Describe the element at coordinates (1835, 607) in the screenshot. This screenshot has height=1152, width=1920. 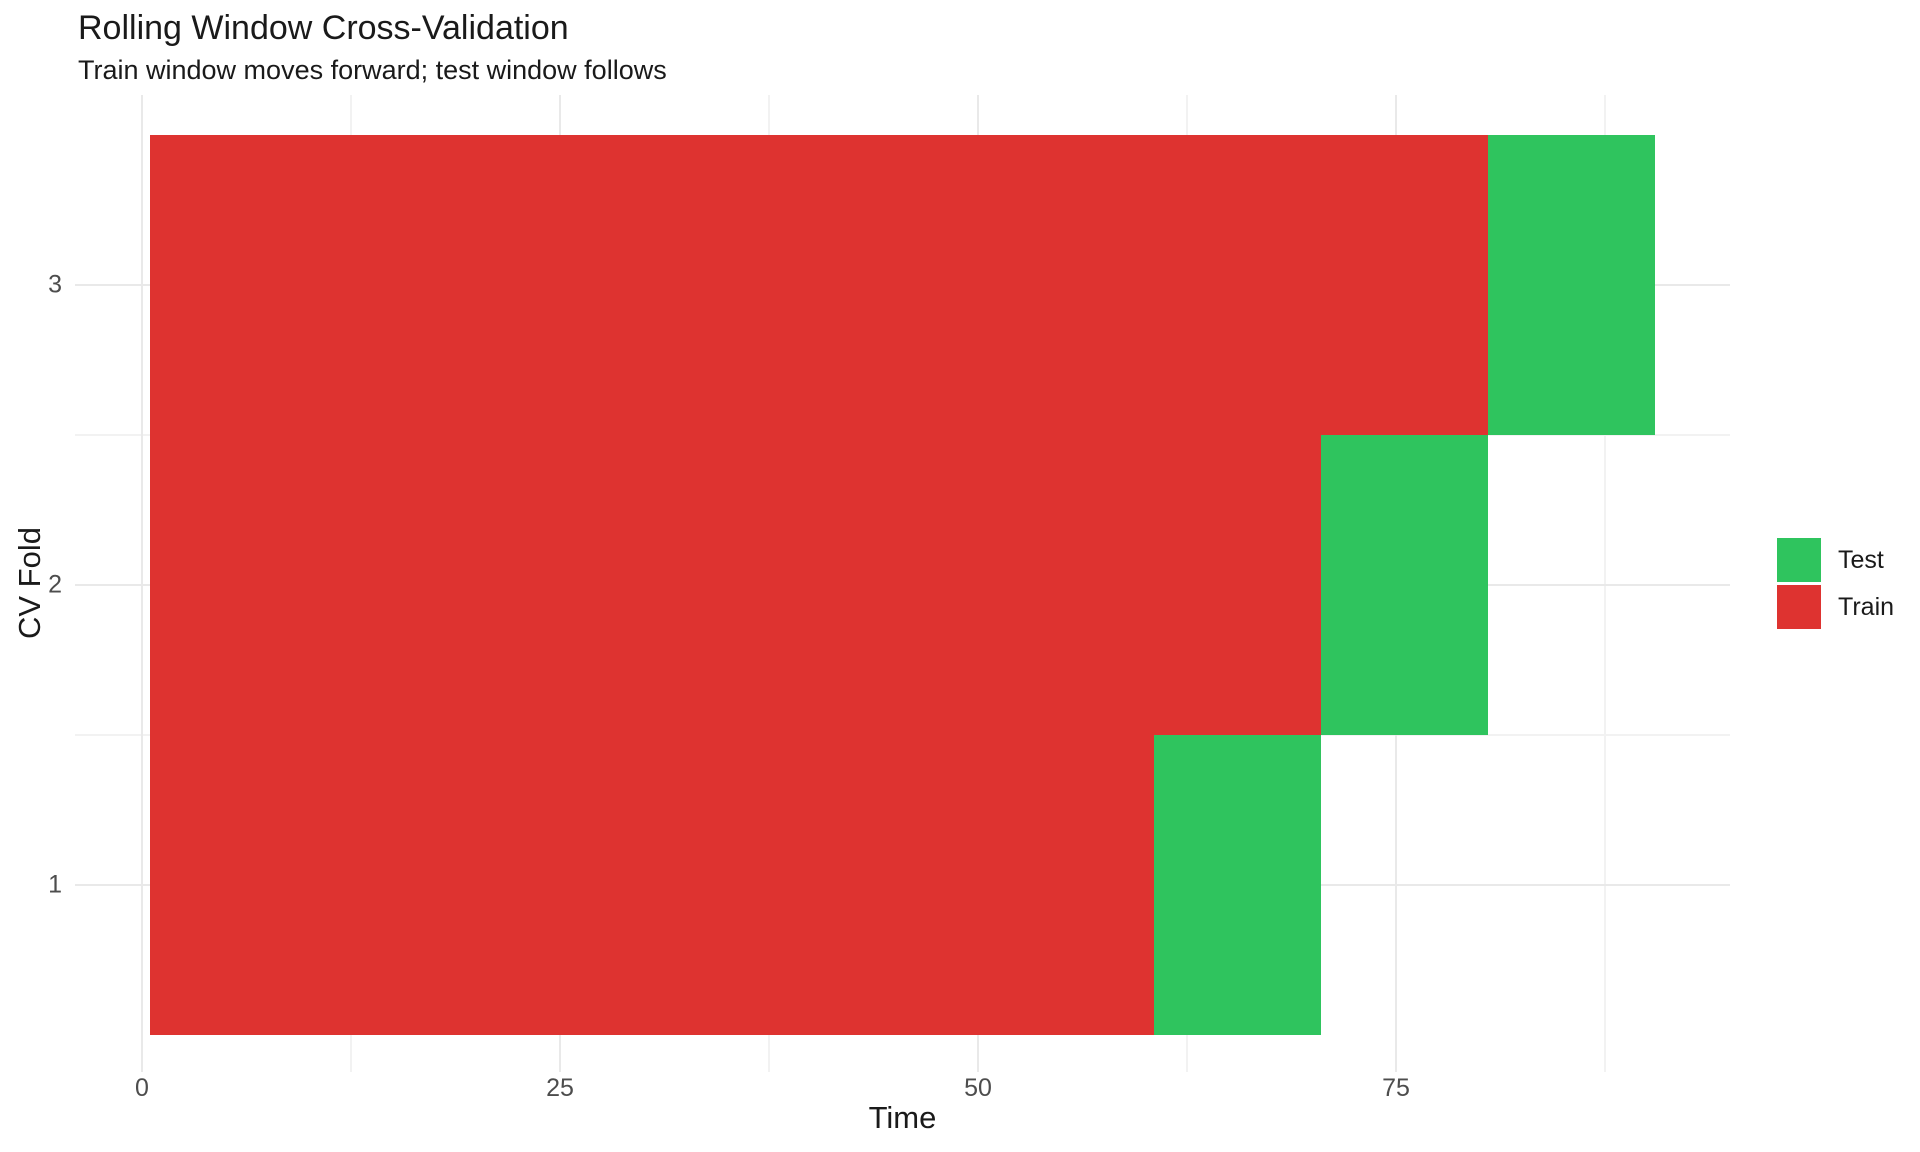
I see `legend-item-train: Train` at that location.